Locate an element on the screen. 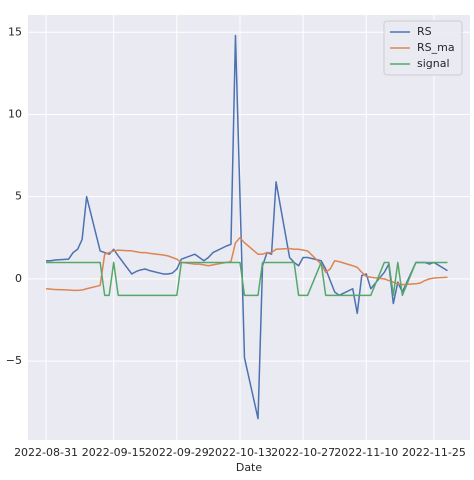  y-tick-label: 5 is located at coordinates (18, 196).